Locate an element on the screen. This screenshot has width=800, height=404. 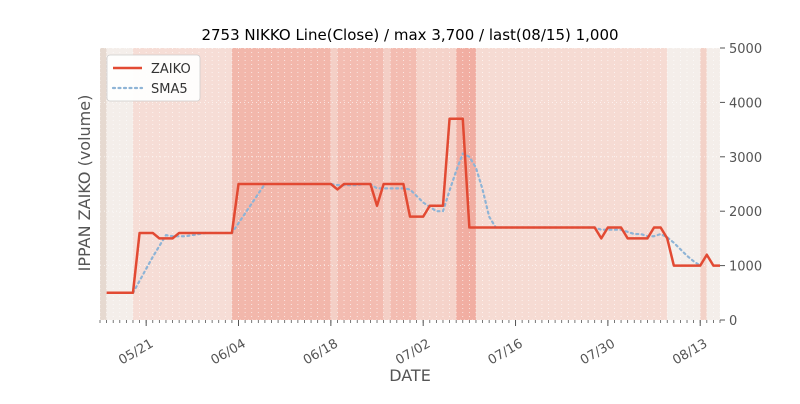
y-tick-label: 5000 is located at coordinates (745, 49).